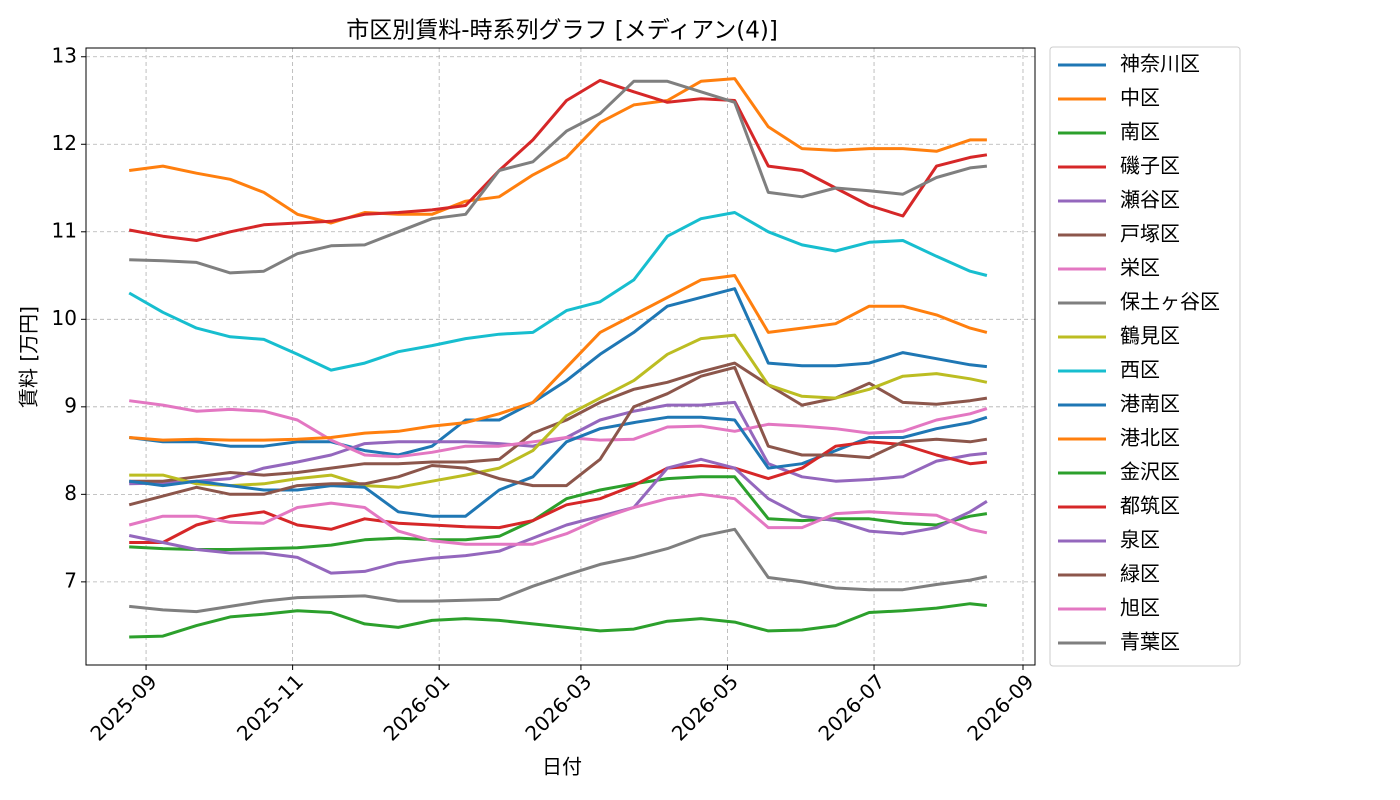 This screenshot has height=800, width=1400. What do you see at coordinates (1140, 608) in the screenshot?
I see `legend-label: 旭区` at bounding box center [1140, 608].